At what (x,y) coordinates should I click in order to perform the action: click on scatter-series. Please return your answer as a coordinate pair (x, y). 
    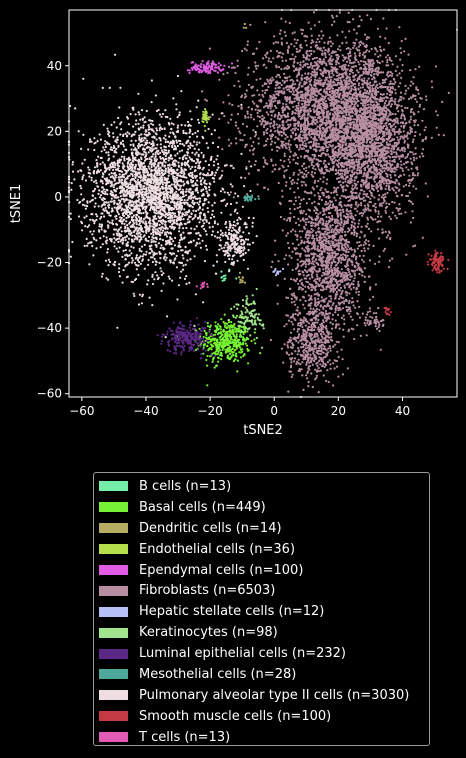
    Looking at the image, I should click on (243, 153).